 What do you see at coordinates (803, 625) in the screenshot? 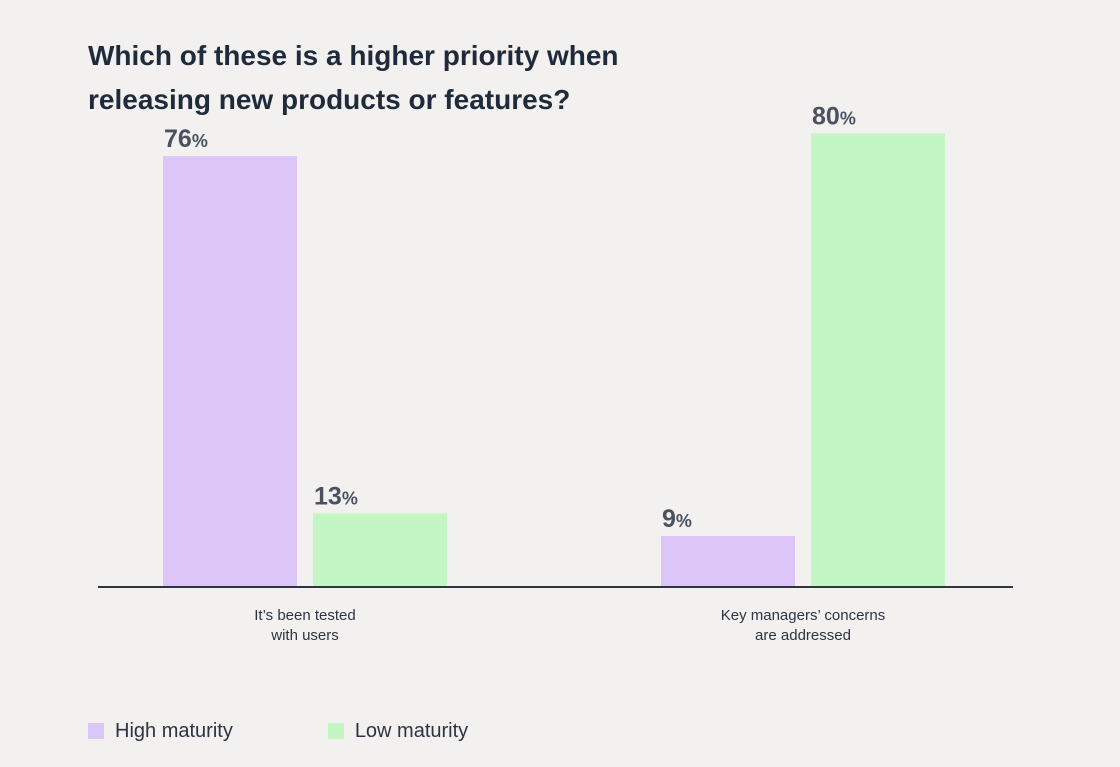
I see `category-label-2: Key managers’ concerns are addressed` at bounding box center [803, 625].